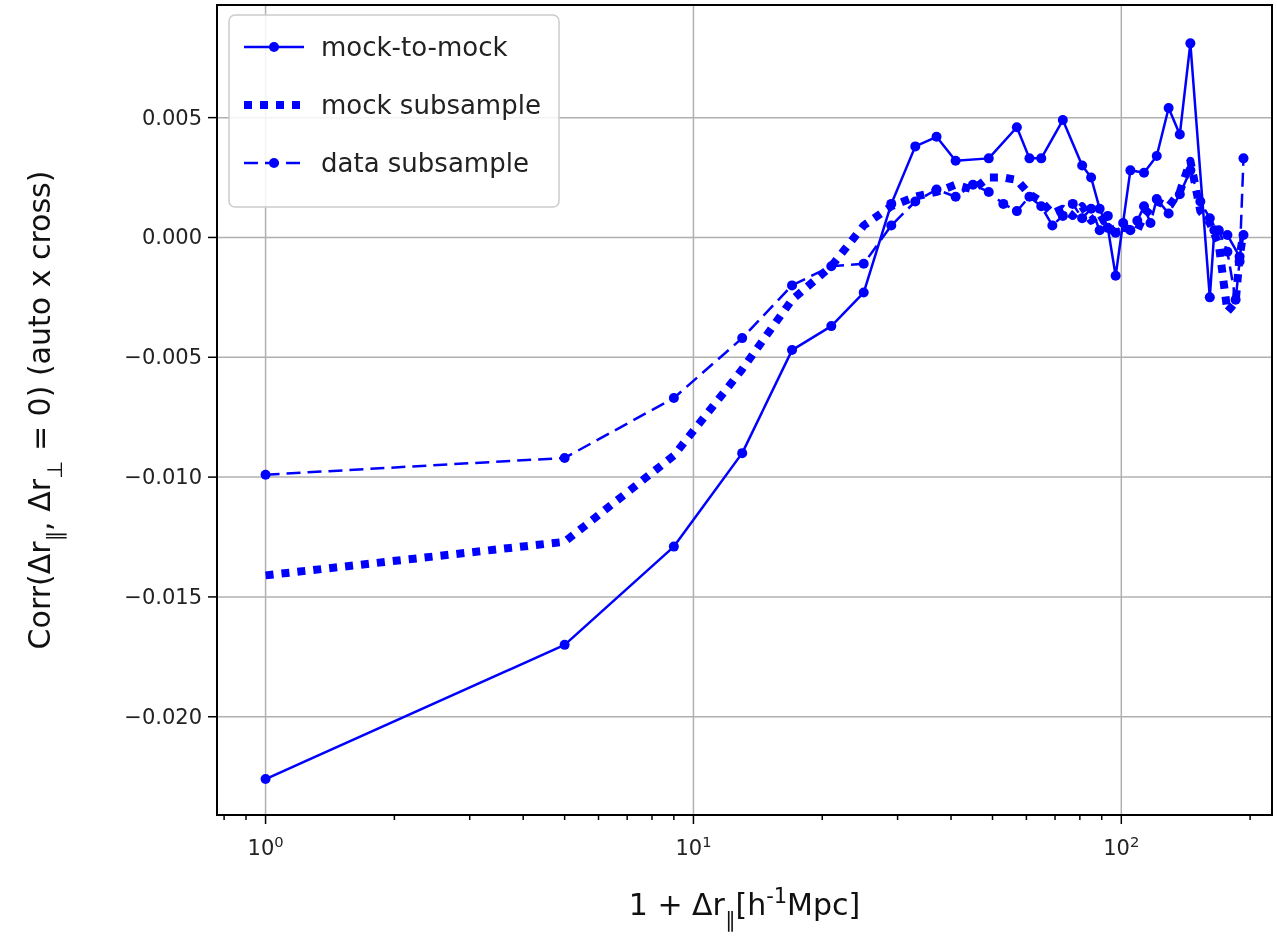  Describe the element at coordinates (1121, 846) in the screenshot. I see `x-tick-label: 10$^{2}$` at that location.